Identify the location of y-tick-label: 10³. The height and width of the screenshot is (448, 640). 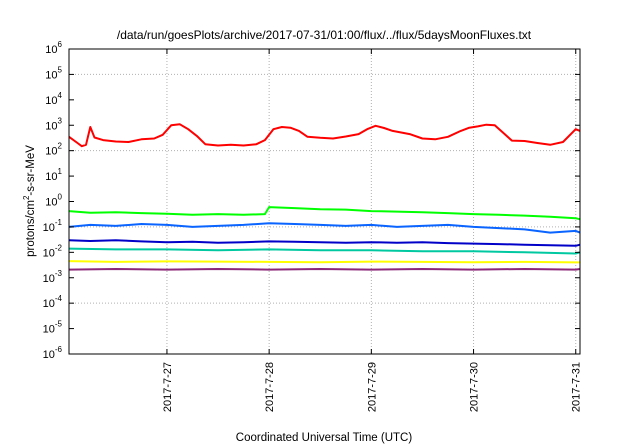
(53, 124).